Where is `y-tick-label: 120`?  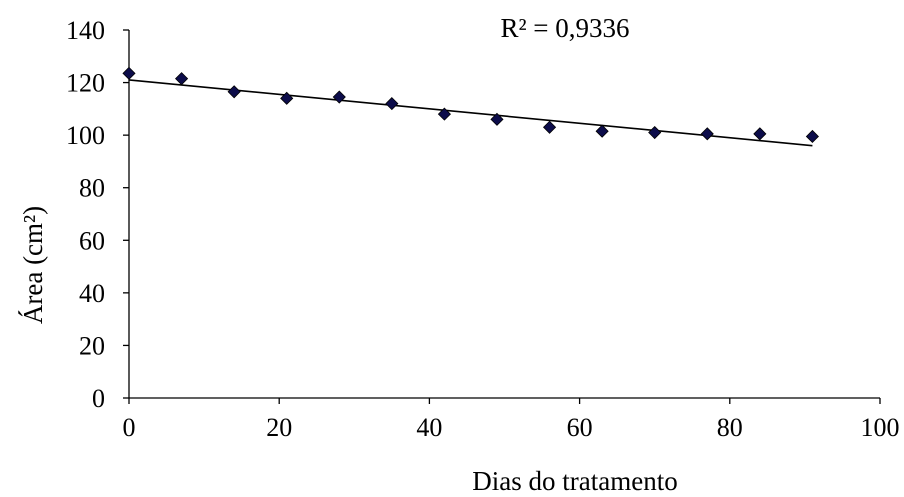 y-tick-label: 120 is located at coordinates (85, 83).